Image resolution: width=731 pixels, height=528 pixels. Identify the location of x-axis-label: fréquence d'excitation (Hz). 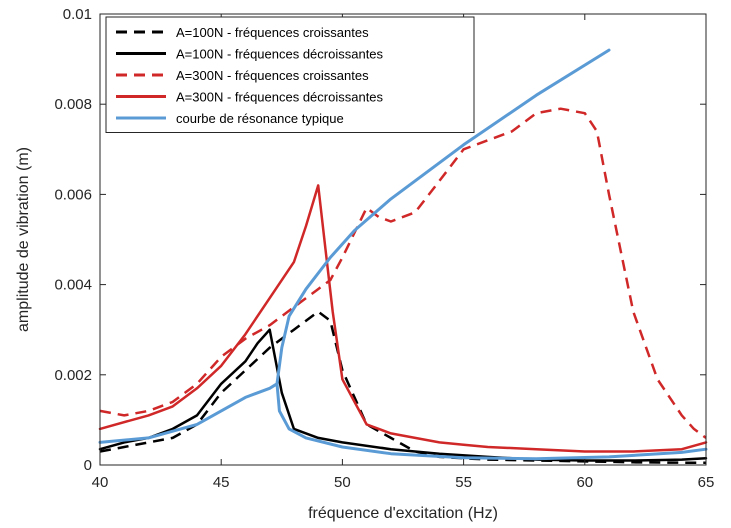
(403, 513).